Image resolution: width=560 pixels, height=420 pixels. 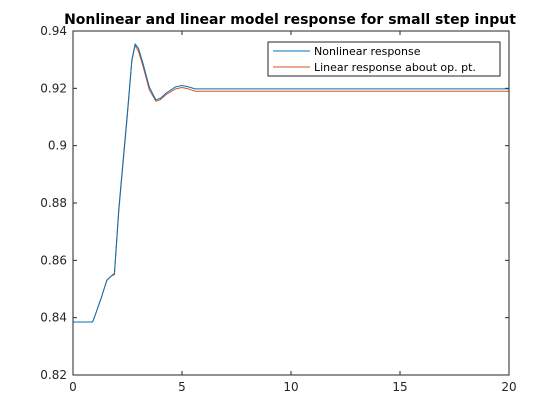 I want to click on y-tick-label: 0.92, so click(x=53, y=88).